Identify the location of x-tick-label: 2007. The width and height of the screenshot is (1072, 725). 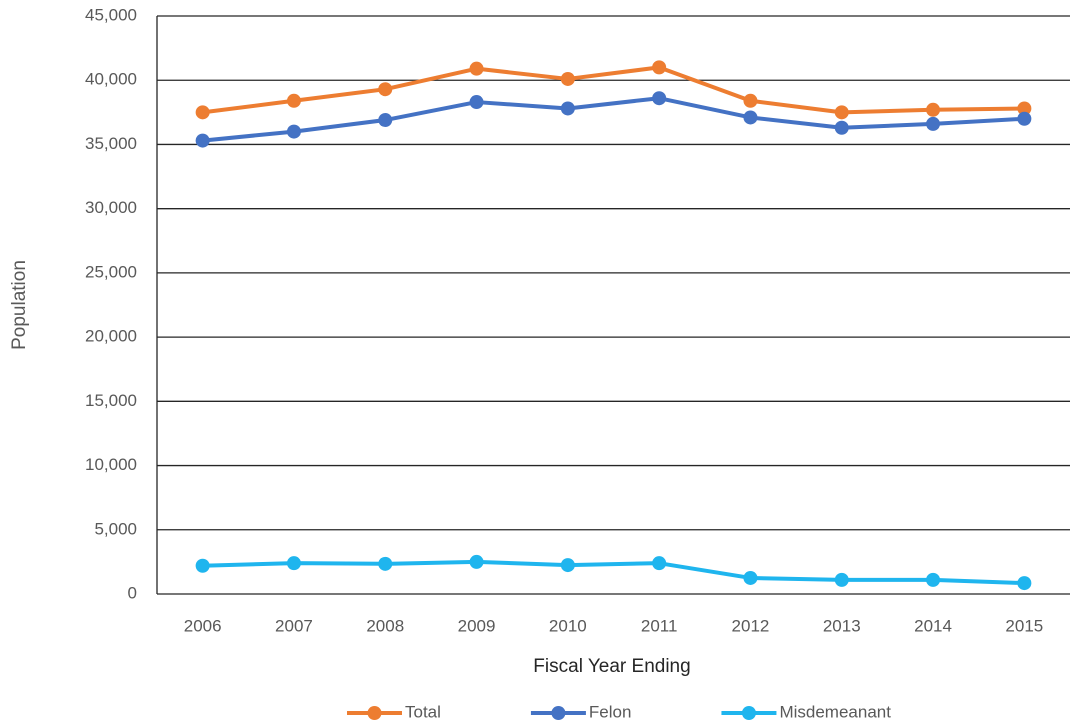
(294, 625).